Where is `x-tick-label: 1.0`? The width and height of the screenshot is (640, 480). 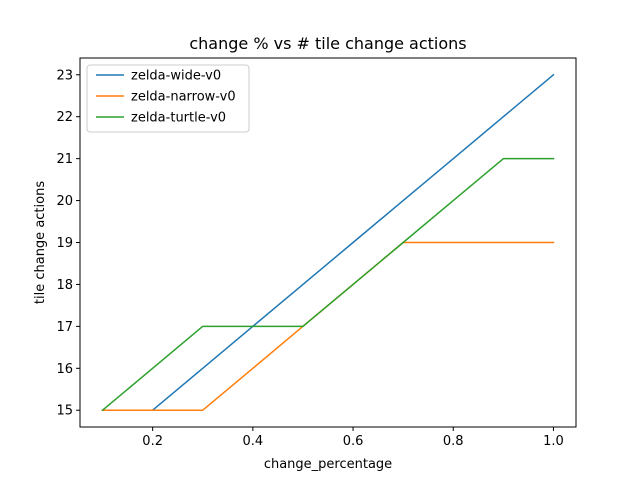 x-tick-label: 1.0 is located at coordinates (553, 441).